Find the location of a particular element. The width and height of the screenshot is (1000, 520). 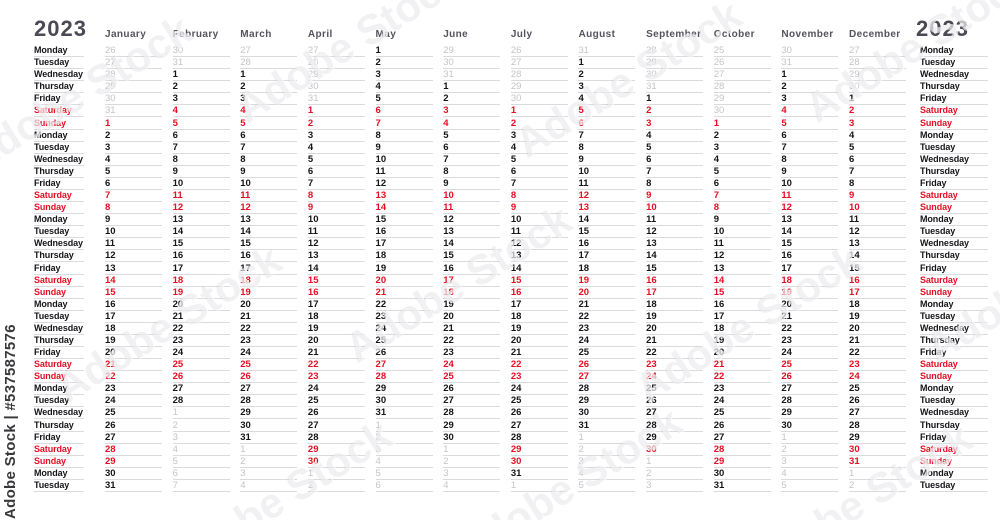

weekday-label-right: Monday is located at coordinates (954, 220).